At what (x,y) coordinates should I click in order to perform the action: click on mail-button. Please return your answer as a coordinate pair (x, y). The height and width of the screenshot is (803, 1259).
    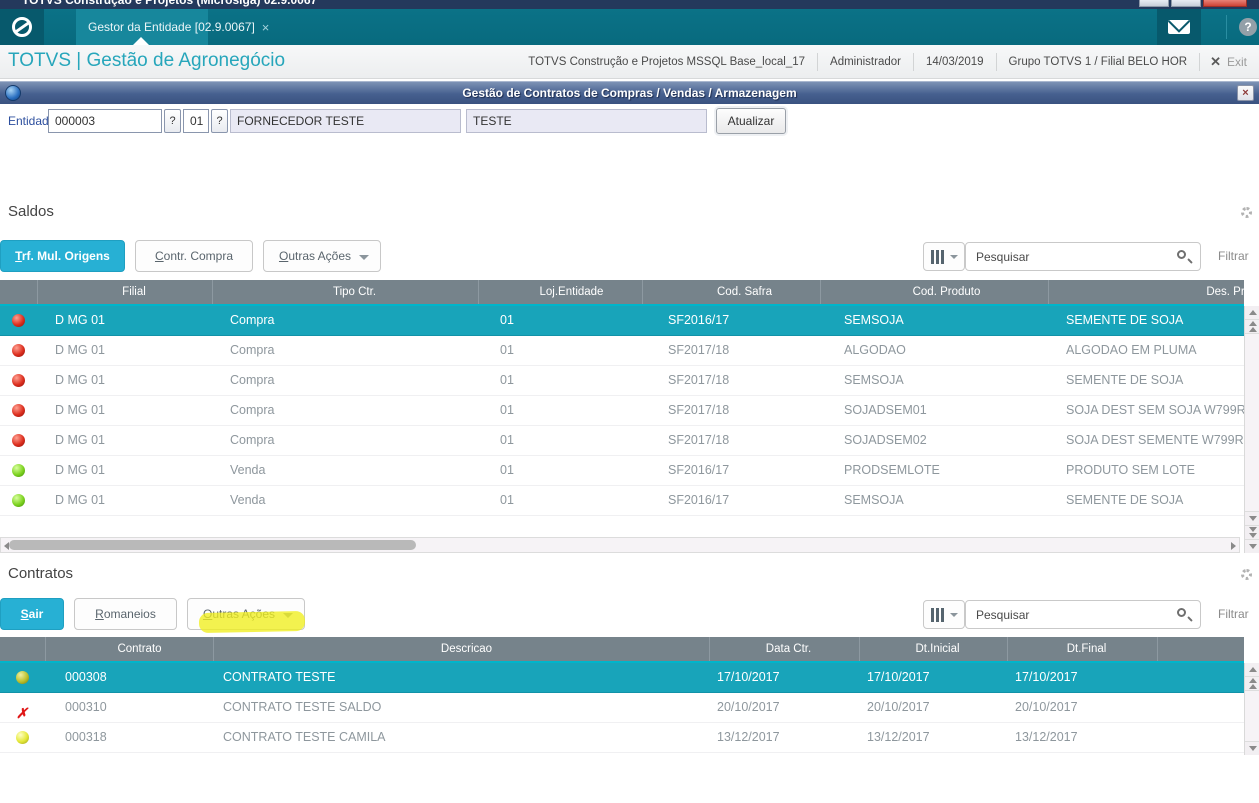
    Looking at the image, I should click on (1179, 27).